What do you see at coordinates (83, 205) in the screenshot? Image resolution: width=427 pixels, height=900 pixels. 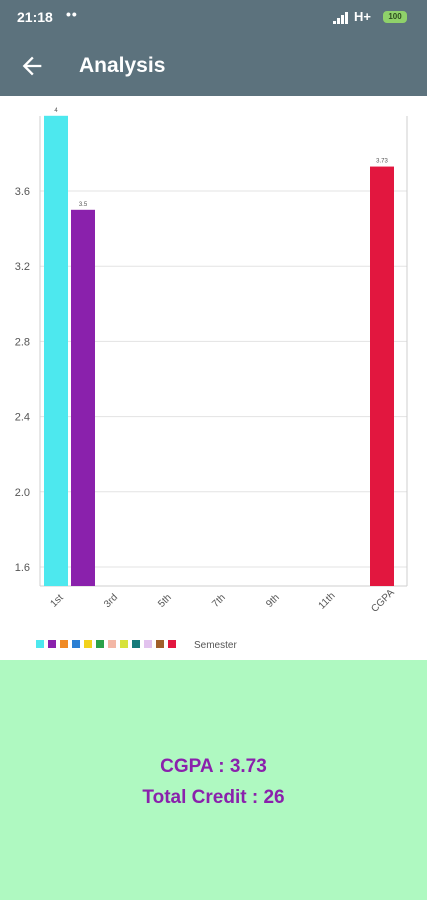 I see `data-label: 3.5` at bounding box center [83, 205].